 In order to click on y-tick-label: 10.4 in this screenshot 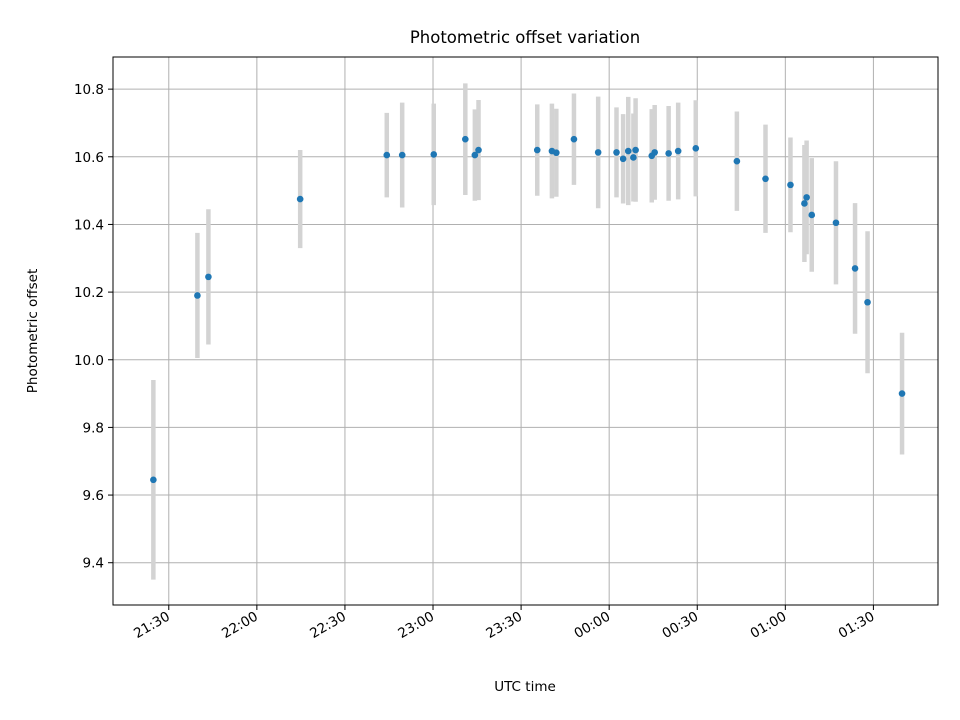, I will do `click(89, 225)`.